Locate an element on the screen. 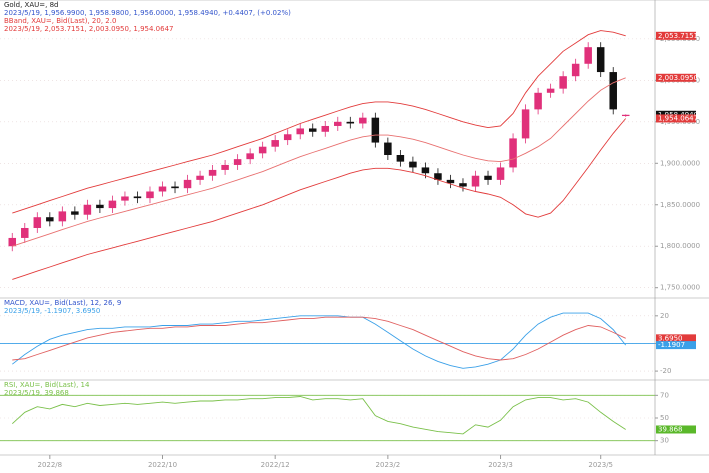 The height and width of the screenshot is (473, 709). y-tick-label: 1,900.0000 is located at coordinates (680, 163).